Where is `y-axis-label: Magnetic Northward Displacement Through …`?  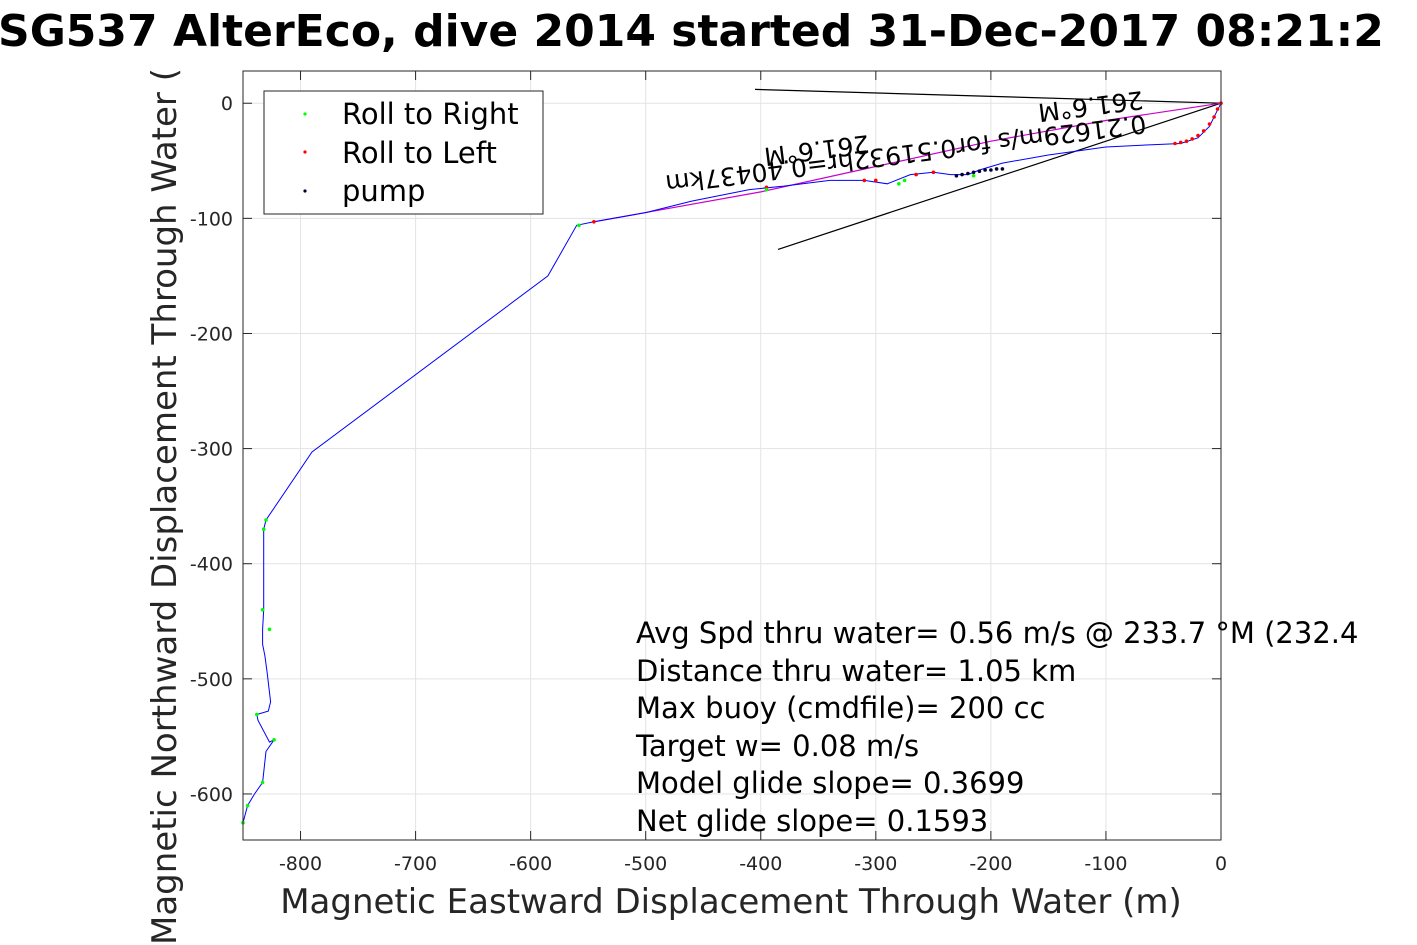 y-axis-label: Magnetic Northward Displacement Through … is located at coordinates (165, 506).